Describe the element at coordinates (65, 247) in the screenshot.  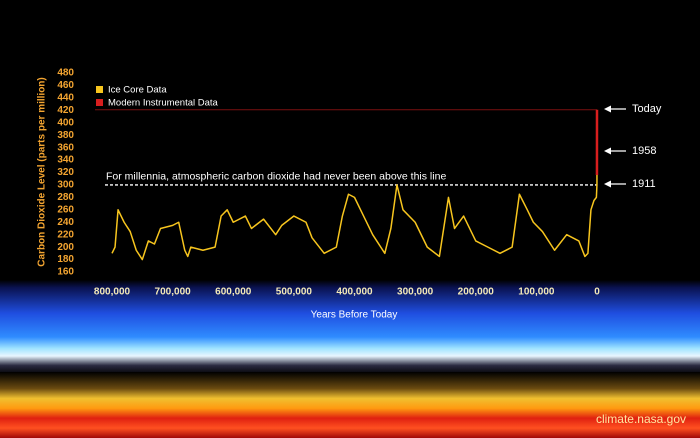
I see `y-tick-label: 200` at that location.